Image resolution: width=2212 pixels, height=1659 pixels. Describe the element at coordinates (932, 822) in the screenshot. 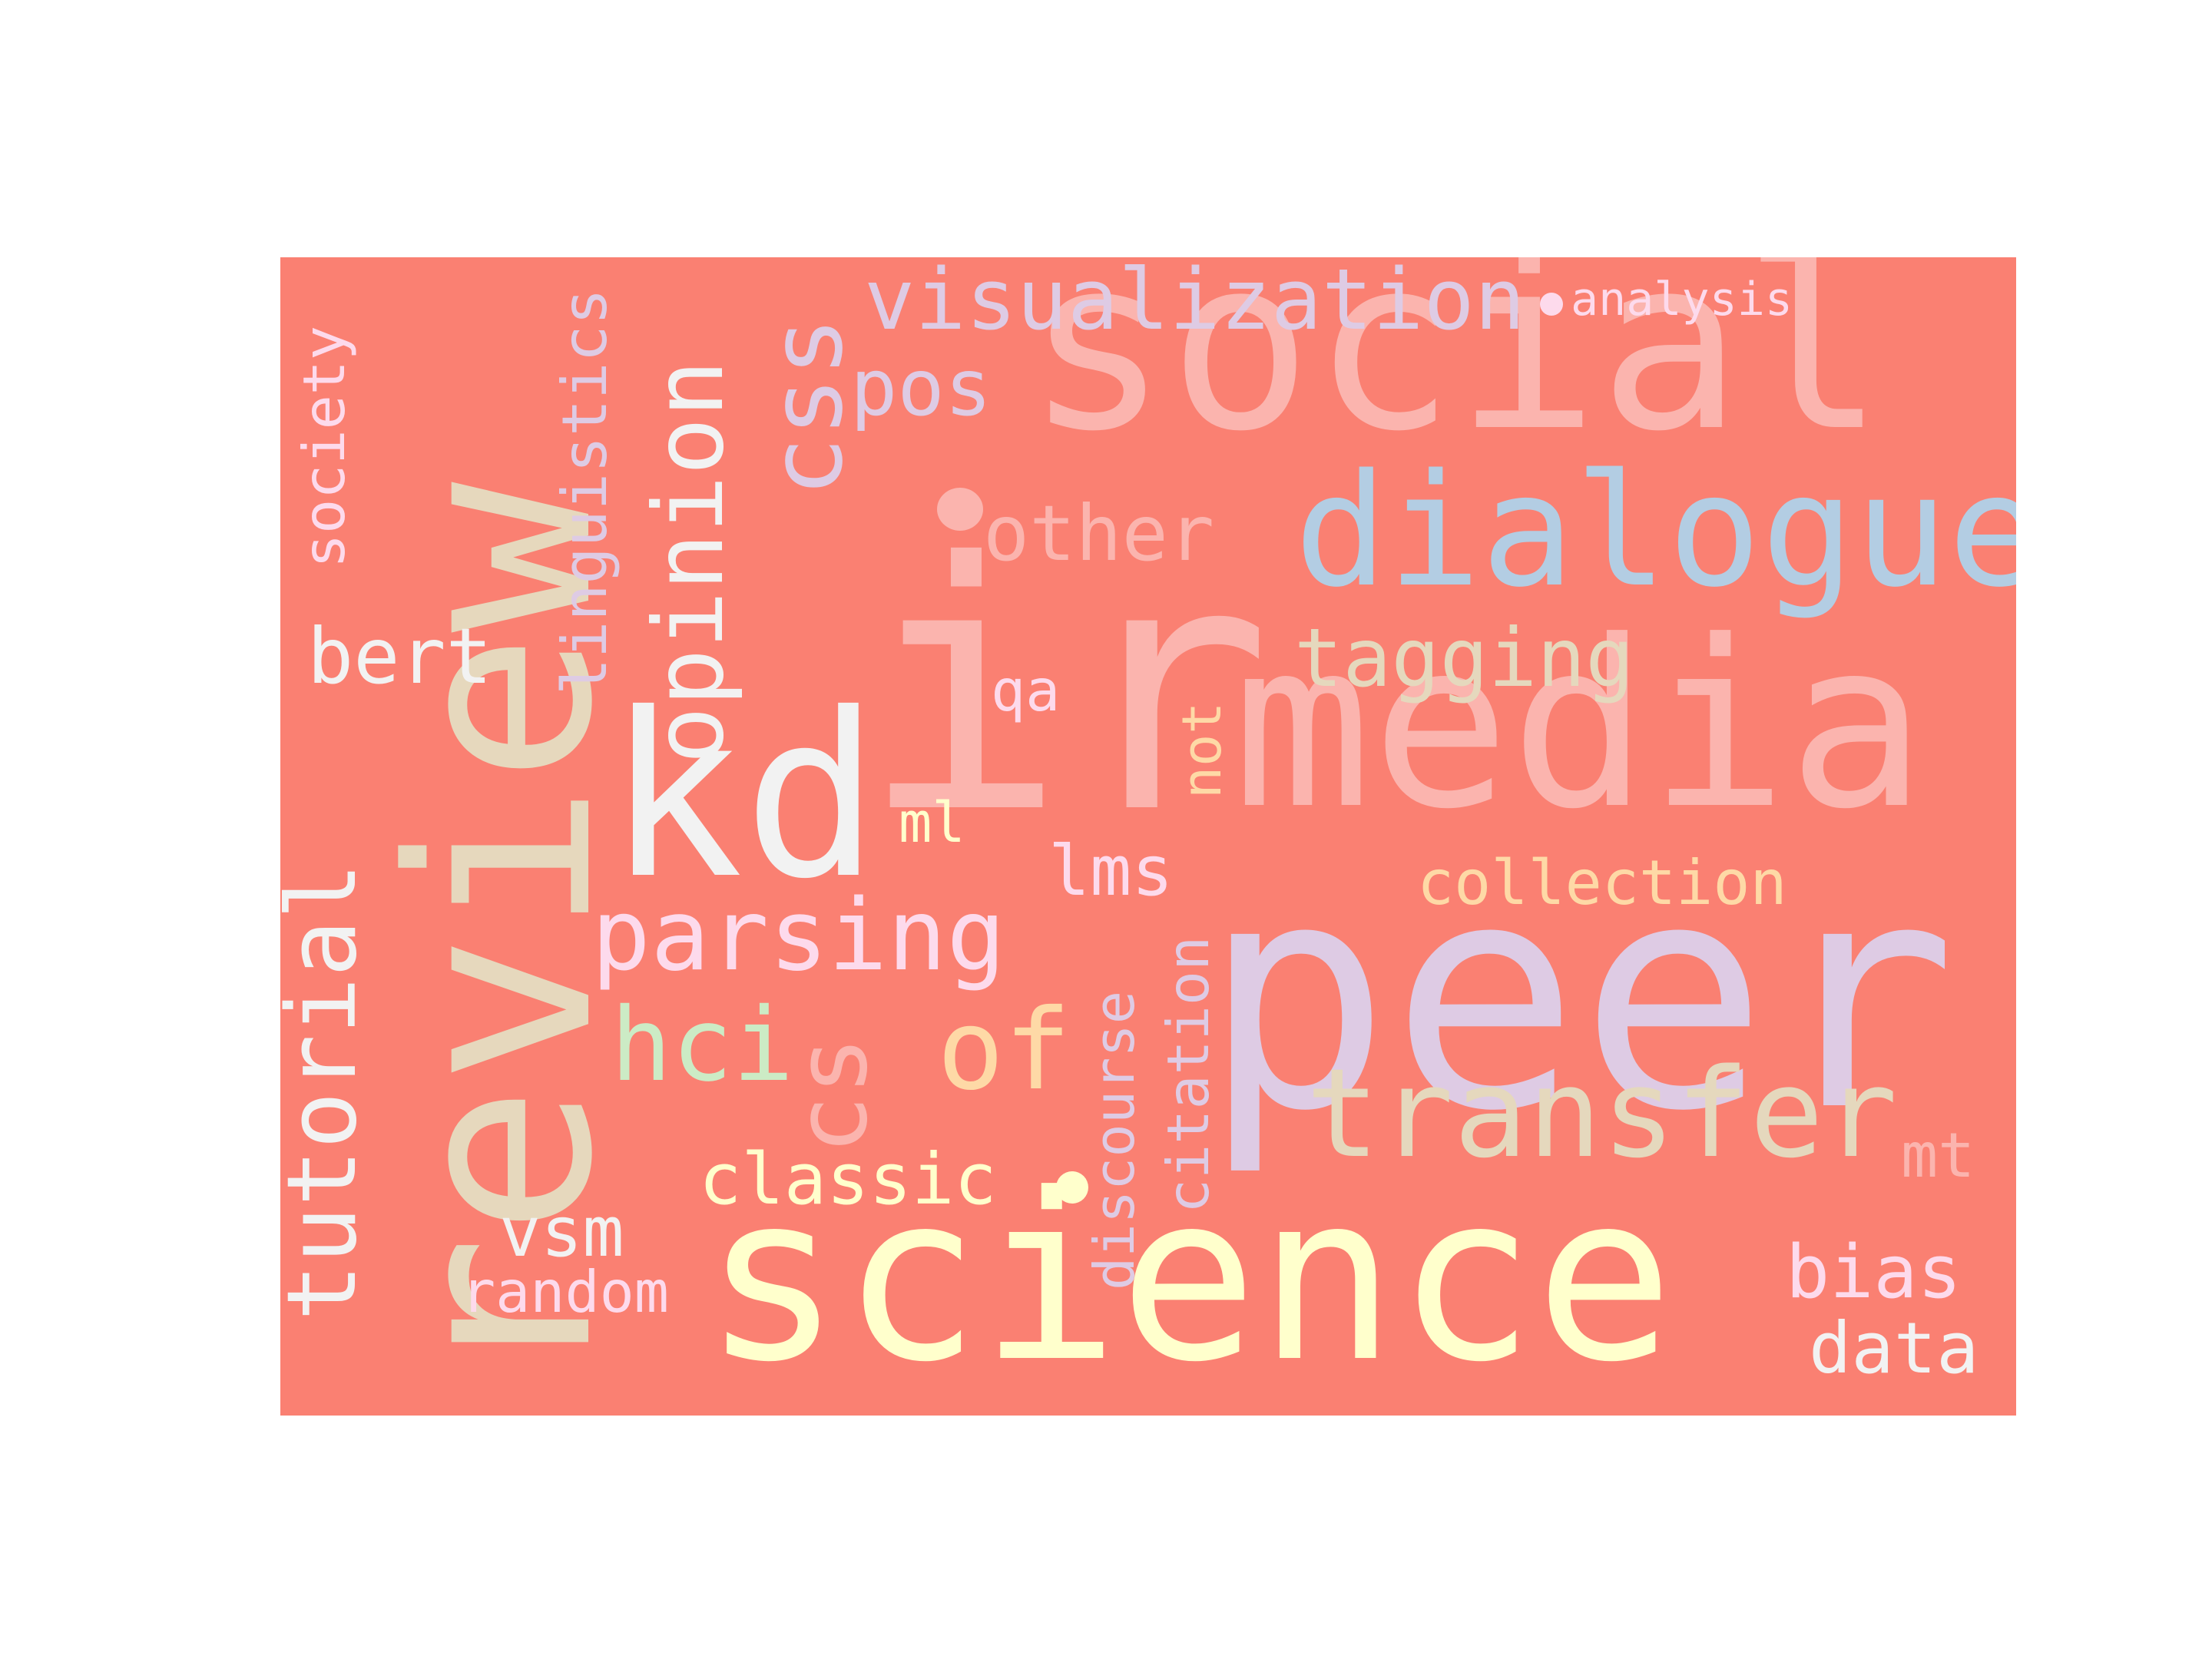

I see `word-ml: ml` at that location.